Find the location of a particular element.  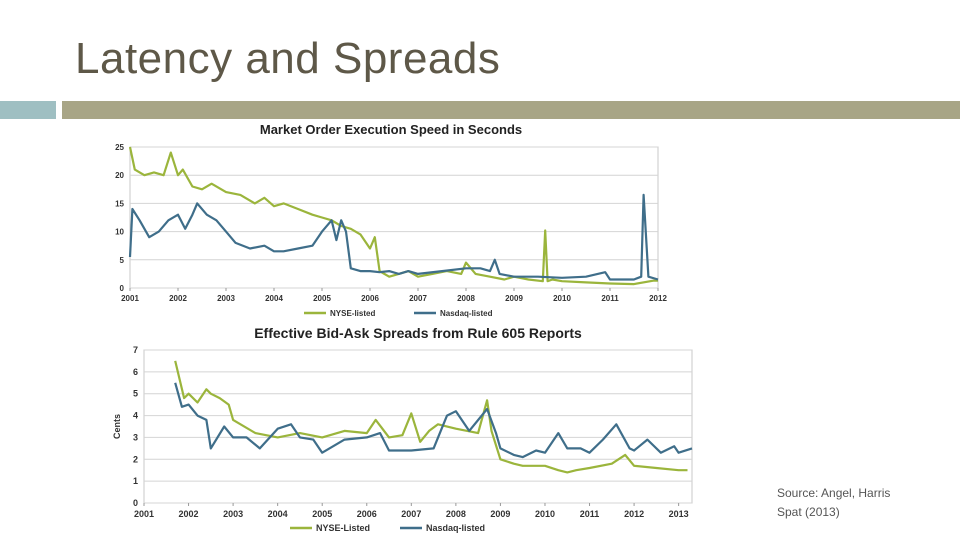

y-axis-label: Cents is located at coordinates (117, 426).